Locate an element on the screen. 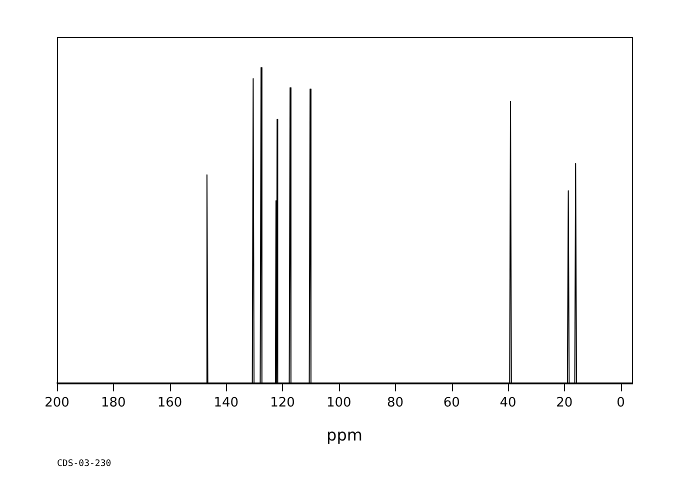  x-tick-label: 80 is located at coordinates (395, 402).